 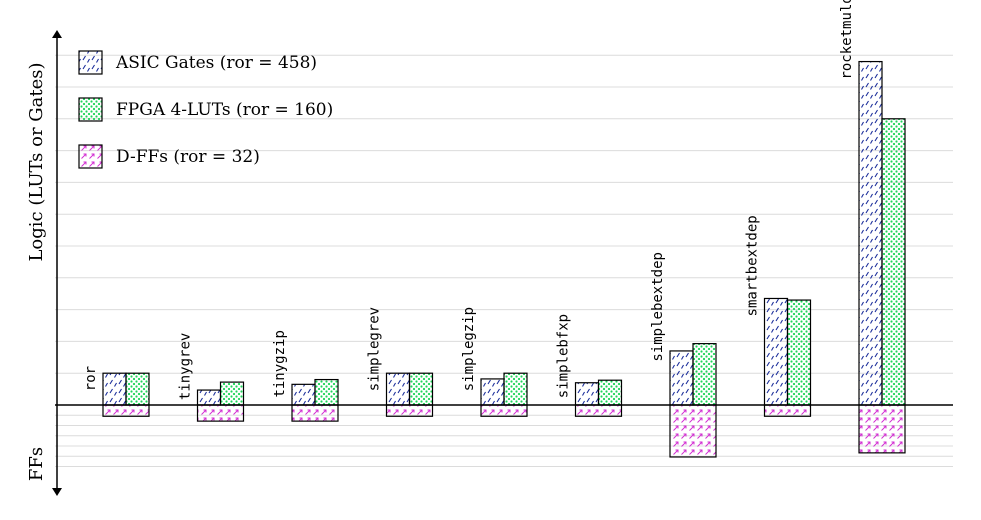 I want to click on legend-swatch-dff, so click(x=90, y=156).